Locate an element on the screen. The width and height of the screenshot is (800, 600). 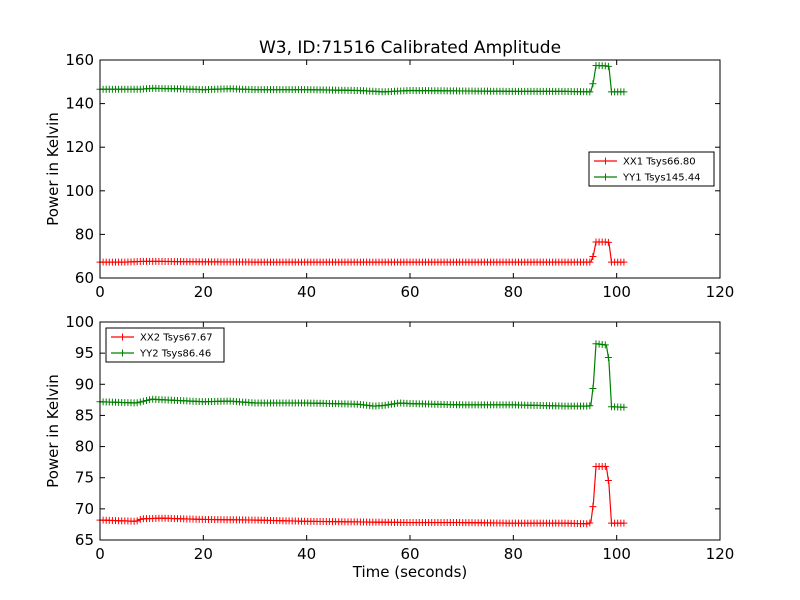
legend: XX2 Tsys67.67 YY2 Tsys86.46 is located at coordinates (165, 345).